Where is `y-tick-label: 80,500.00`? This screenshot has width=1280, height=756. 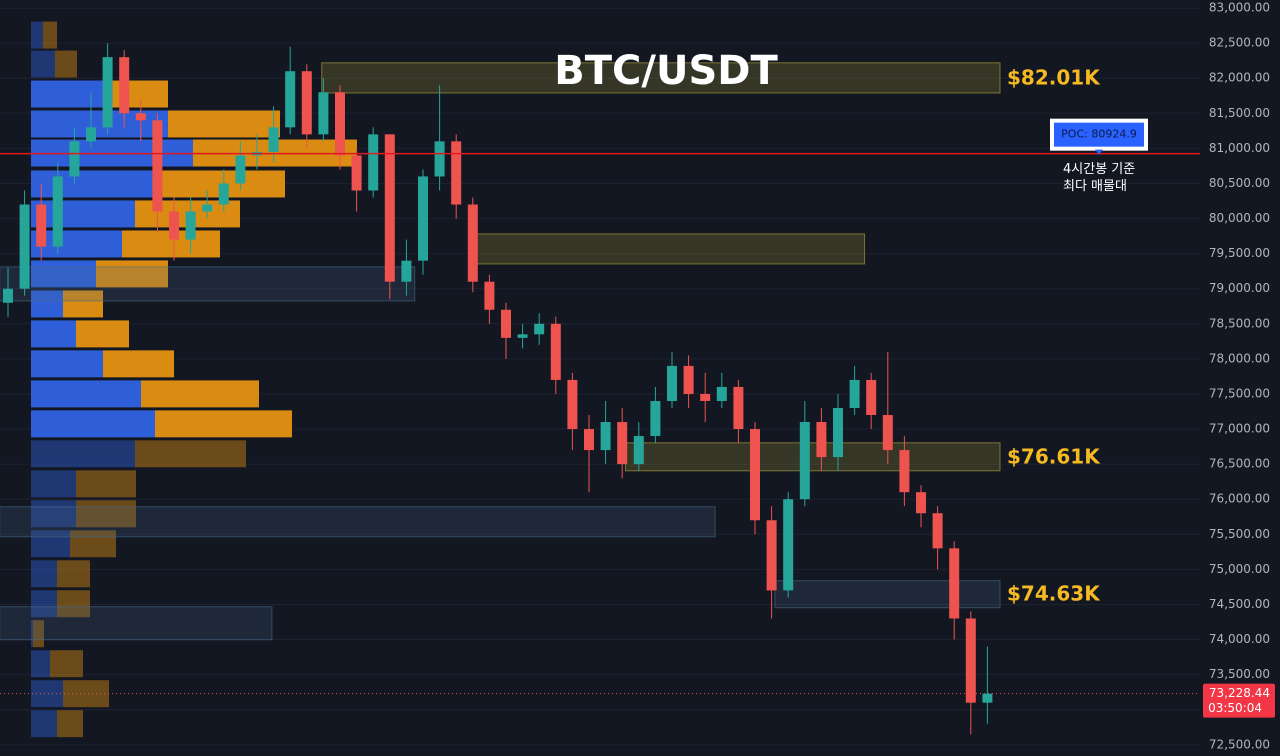 y-tick-label: 80,500.00 is located at coordinates (1239, 183).